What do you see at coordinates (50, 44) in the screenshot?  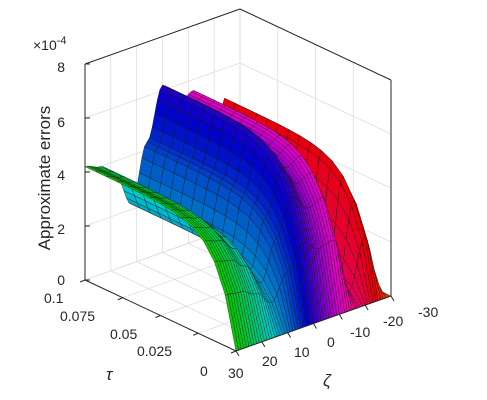 I see `exponent-label: ×10⁻⁴` at bounding box center [50, 44].